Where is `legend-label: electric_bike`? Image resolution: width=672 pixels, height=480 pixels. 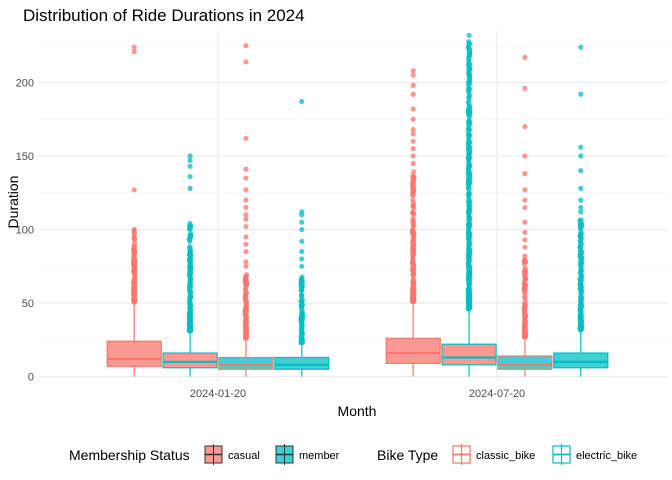 legend-label: electric_bike is located at coordinates (606, 456).